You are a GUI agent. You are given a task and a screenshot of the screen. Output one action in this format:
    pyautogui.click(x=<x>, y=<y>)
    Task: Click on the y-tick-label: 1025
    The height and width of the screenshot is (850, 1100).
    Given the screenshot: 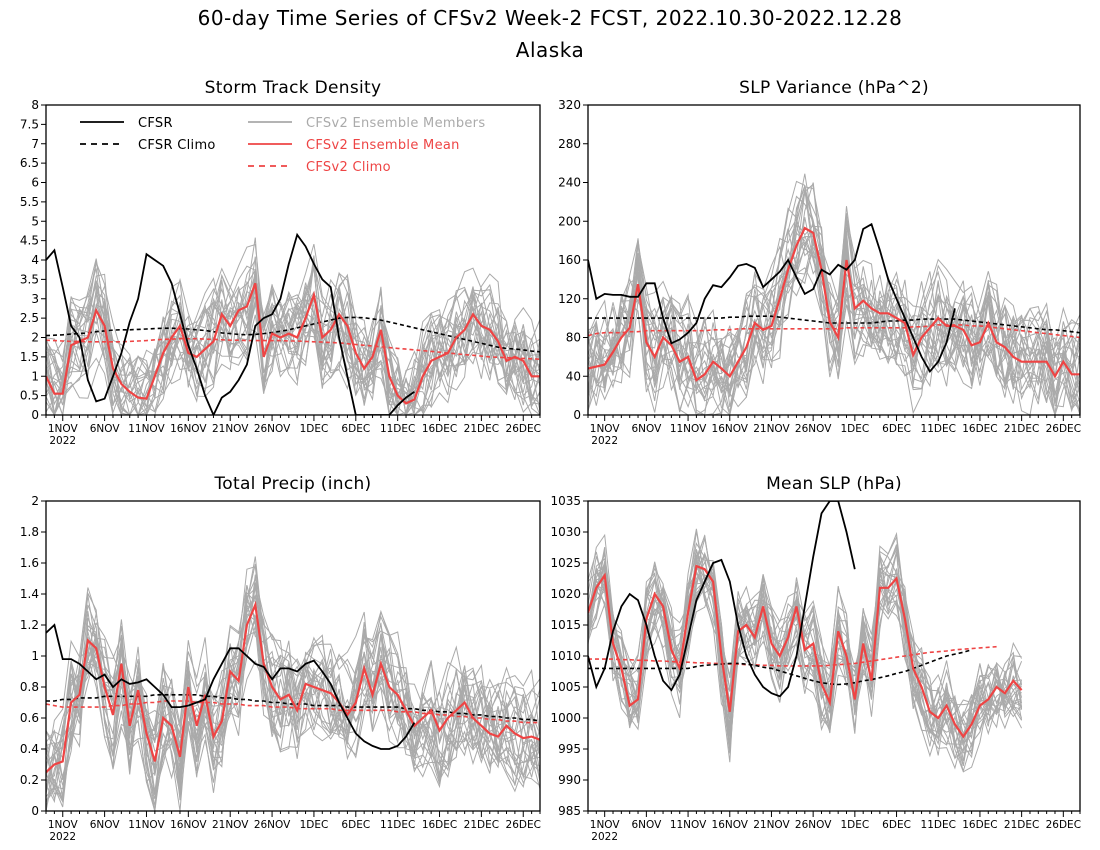 What is the action you would take?
    pyautogui.click(x=565, y=563)
    